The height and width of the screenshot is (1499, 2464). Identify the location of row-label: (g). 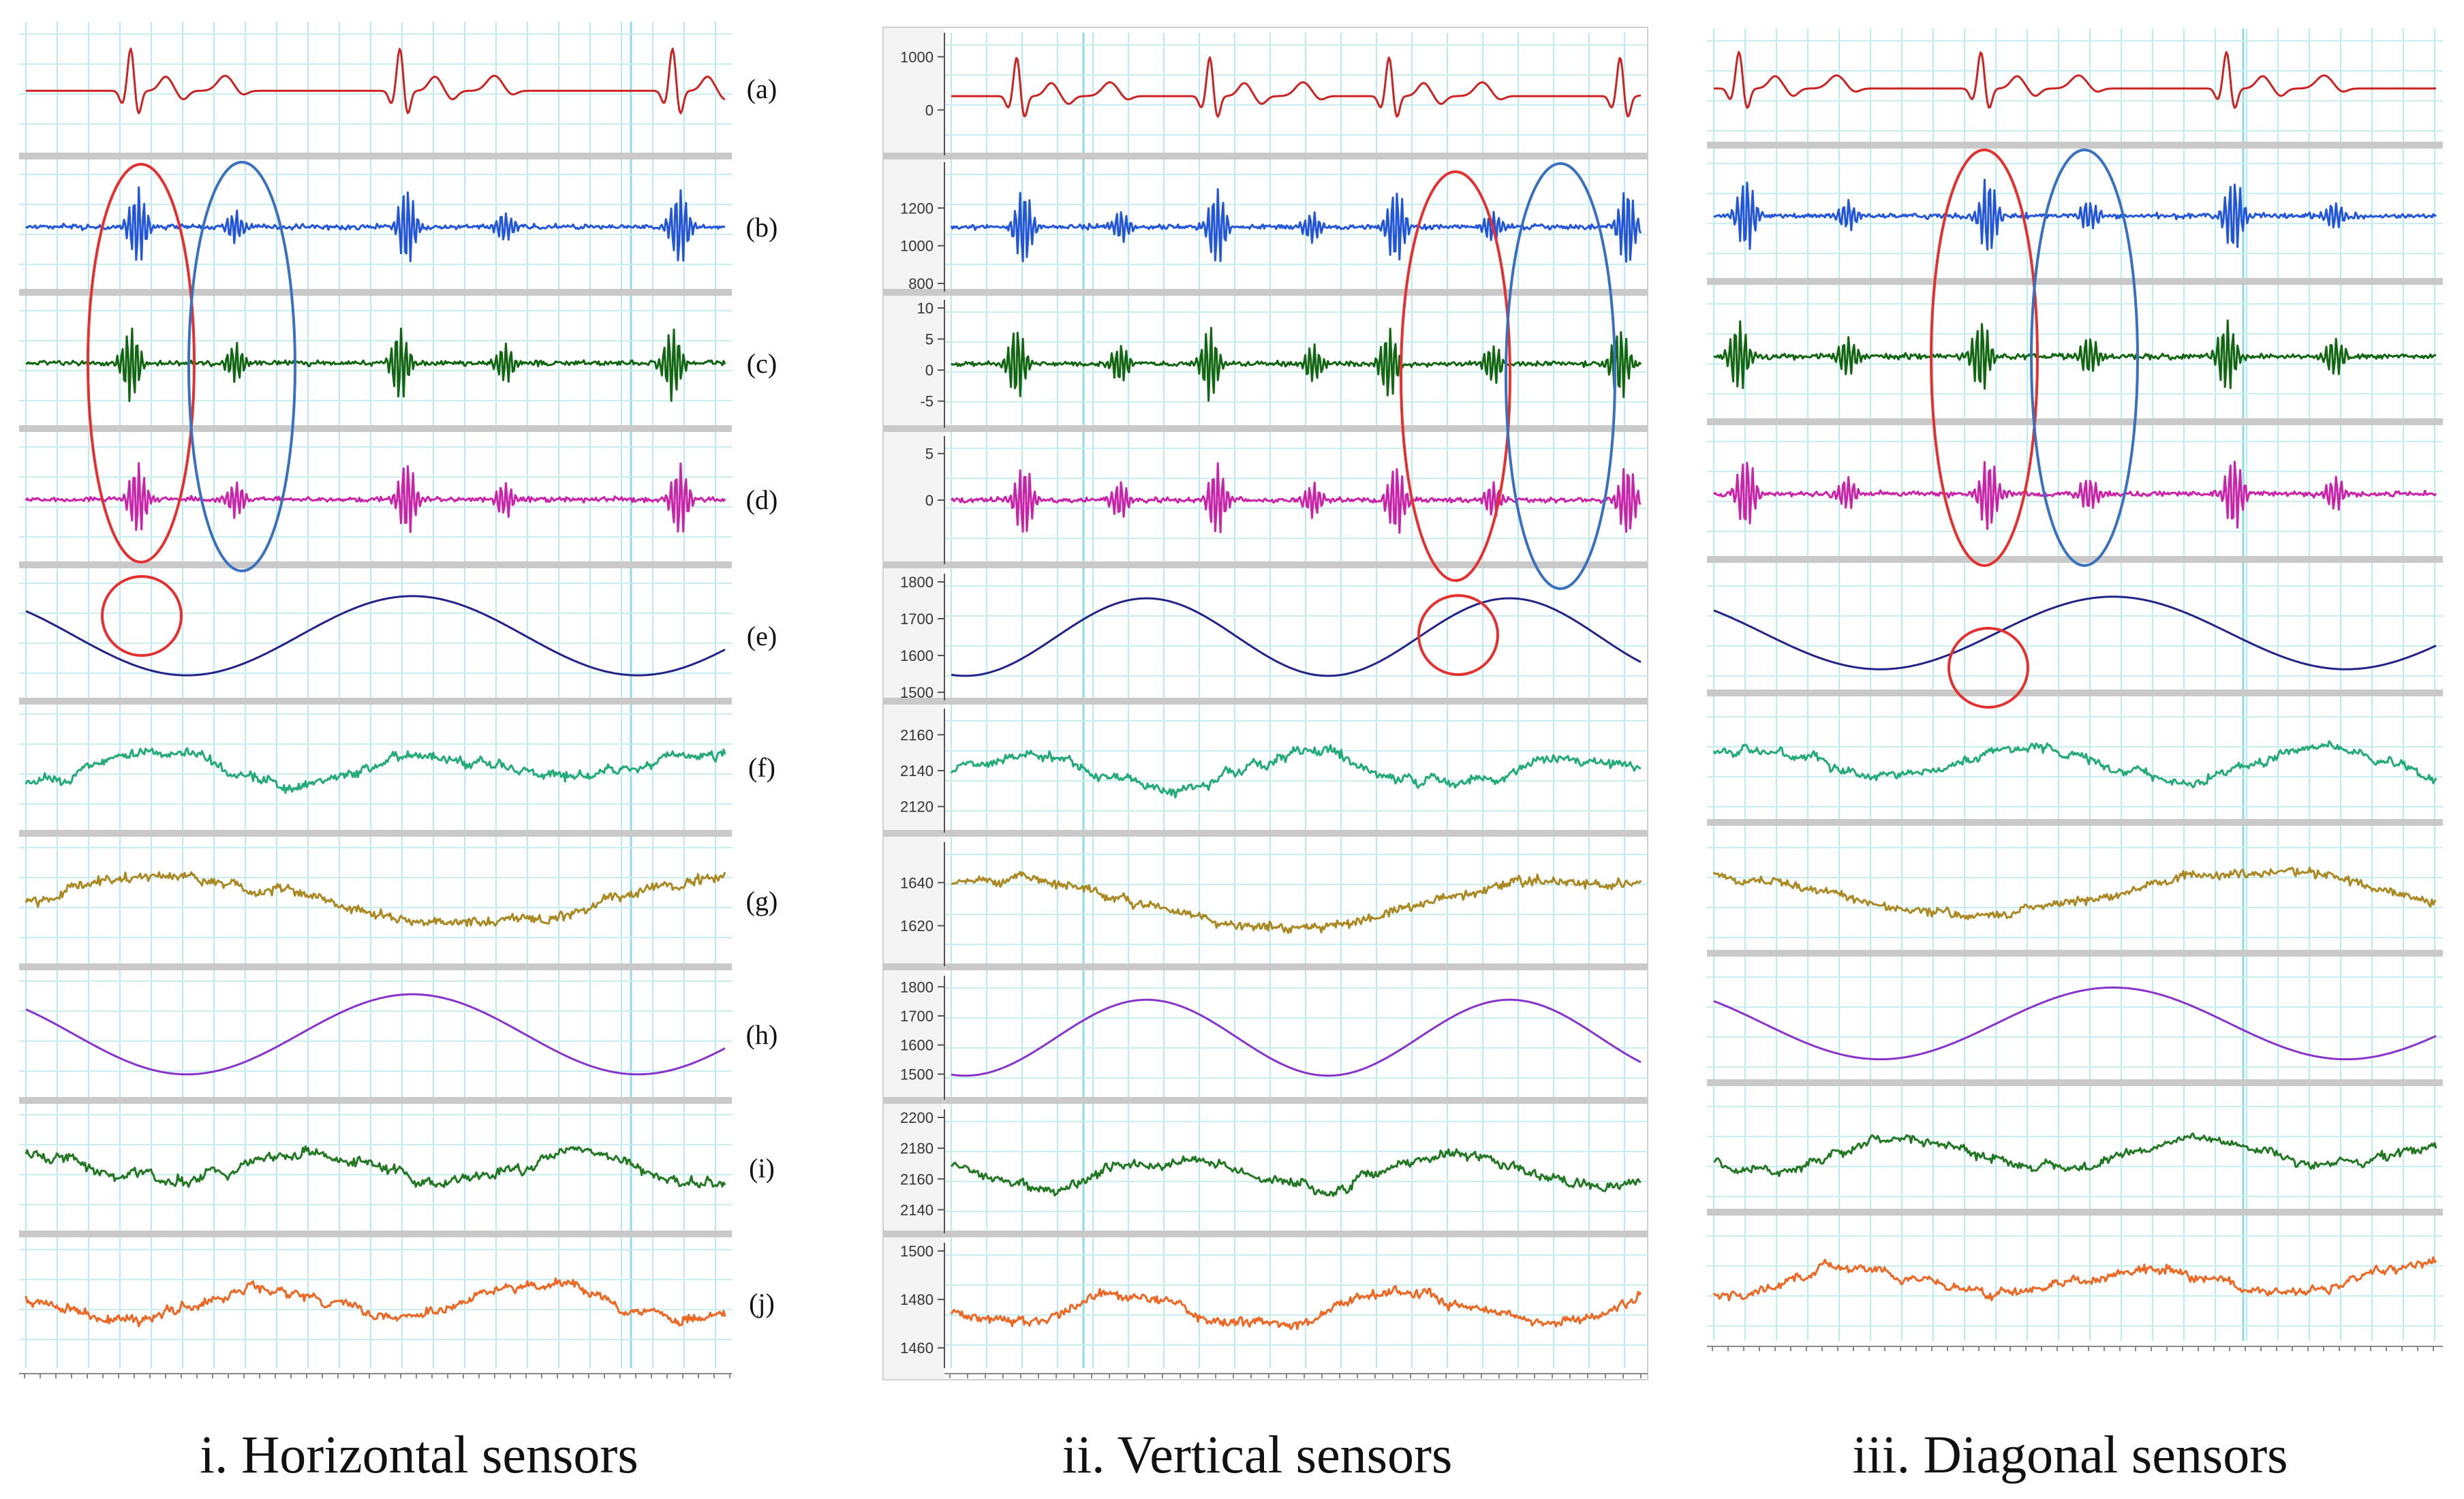
(762, 901).